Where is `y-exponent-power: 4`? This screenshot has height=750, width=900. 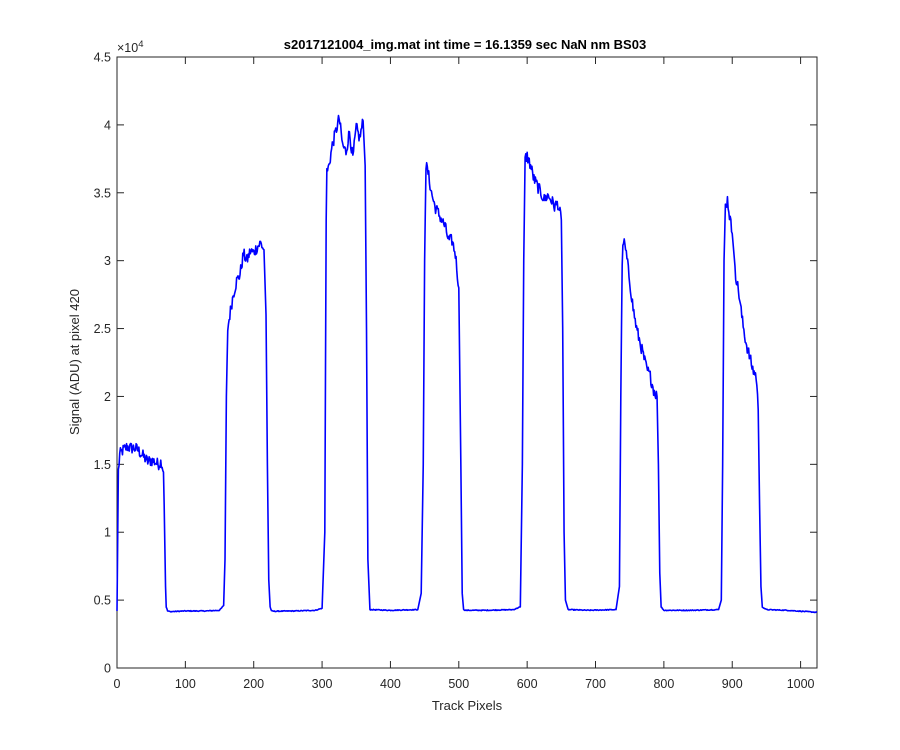
y-exponent-power: 4 is located at coordinates (140, 44).